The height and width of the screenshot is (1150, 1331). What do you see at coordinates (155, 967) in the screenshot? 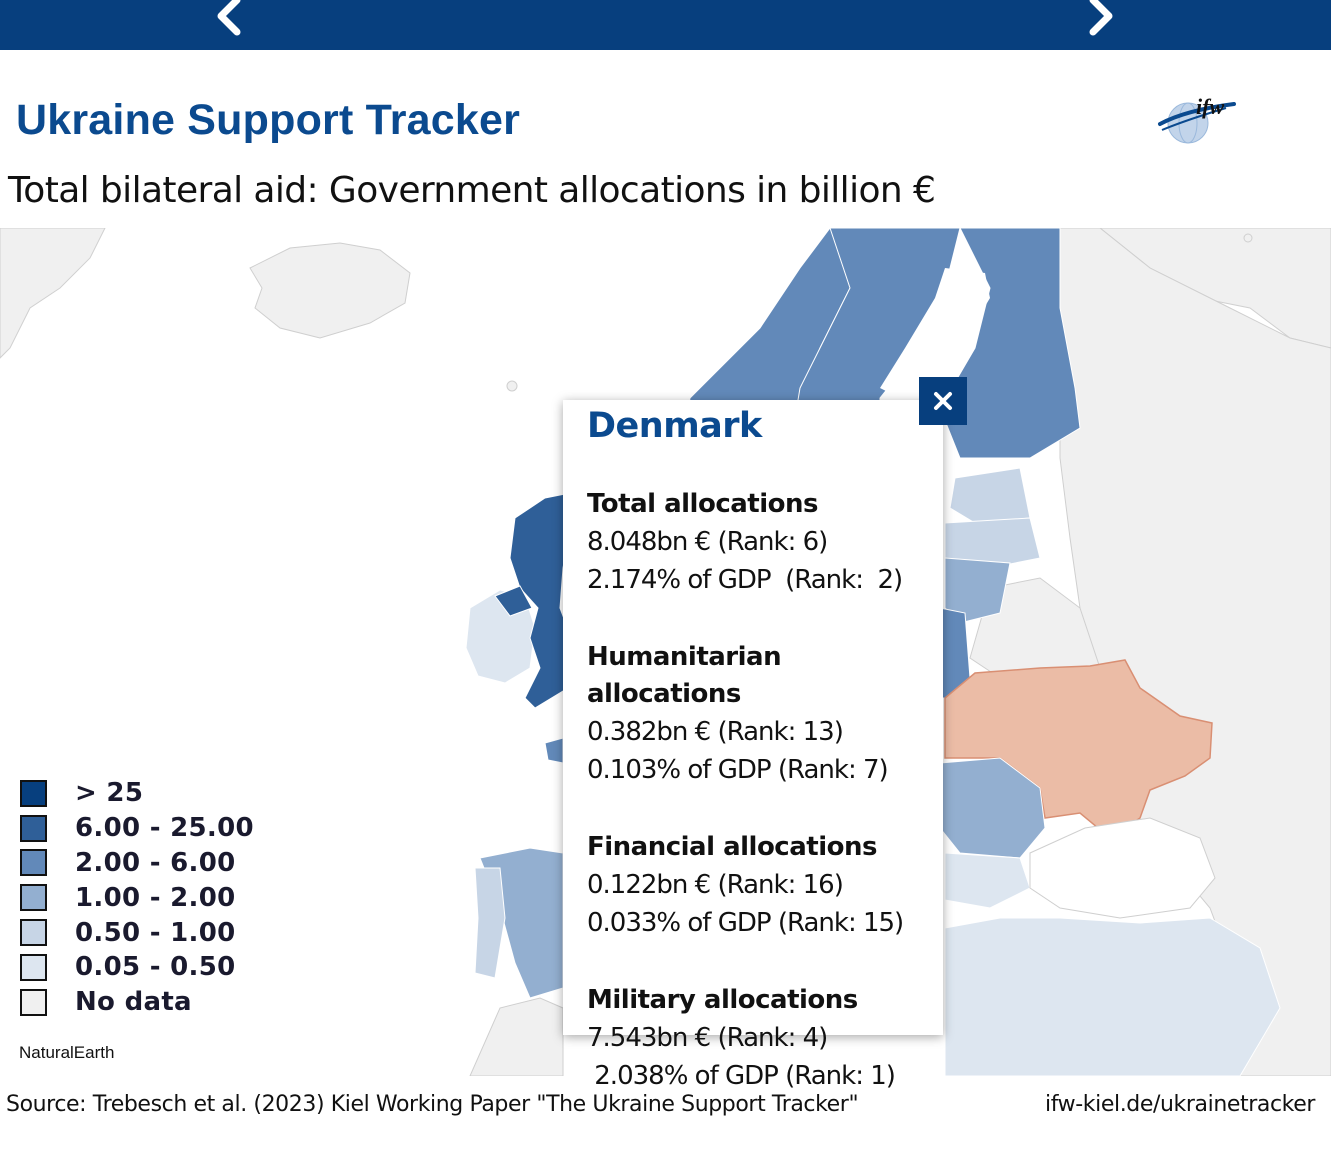
I see `legend-label: 0.05 - 0.50` at bounding box center [155, 967].